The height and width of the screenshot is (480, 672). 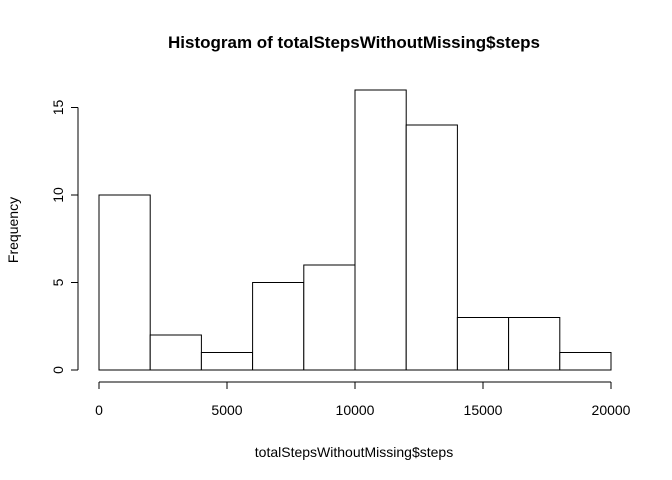 What do you see at coordinates (355, 410) in the screenshot?
I see `x-tick-label: 10000` at bounding box center [355, 410].